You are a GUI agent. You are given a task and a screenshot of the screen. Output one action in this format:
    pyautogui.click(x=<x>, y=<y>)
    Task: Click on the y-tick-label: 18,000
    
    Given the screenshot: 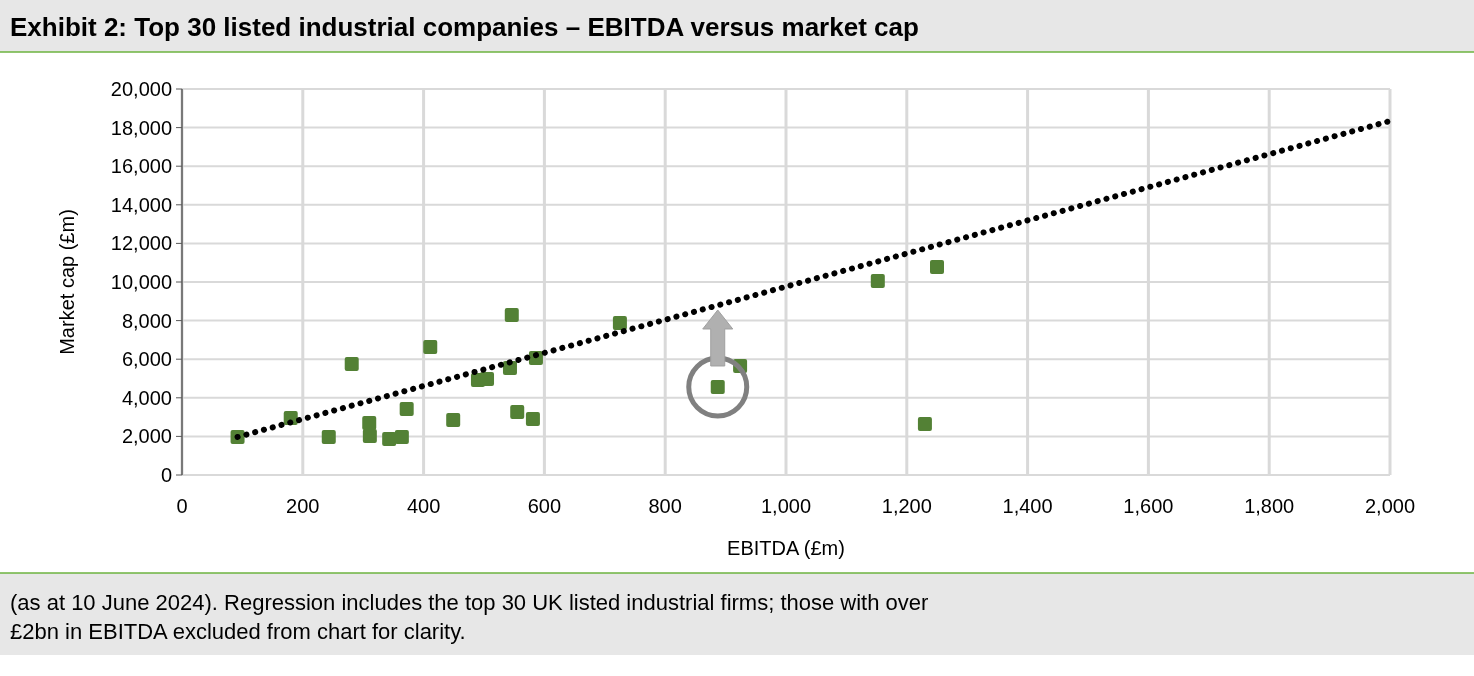 What is the action you would take?
    pyautogui.click(x=141, y=127)
    